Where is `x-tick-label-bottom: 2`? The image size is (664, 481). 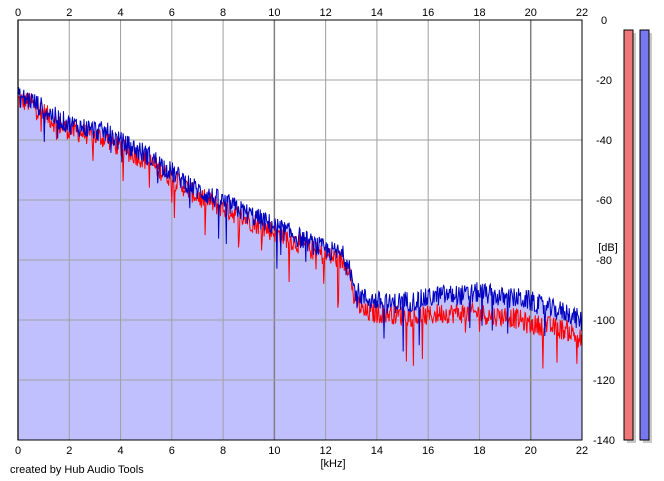
x-tick-label-bottom: 2 is located at coordinates (69, 451).